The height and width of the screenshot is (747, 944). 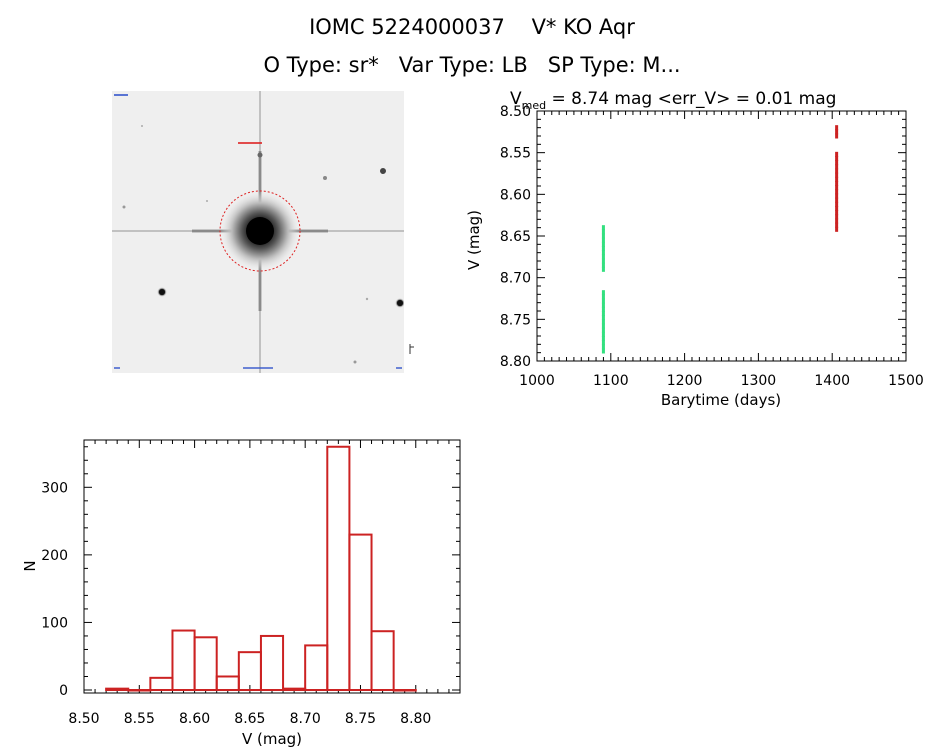 I want to click on y-tick-label: 8.70, so click(x=515, y=279).